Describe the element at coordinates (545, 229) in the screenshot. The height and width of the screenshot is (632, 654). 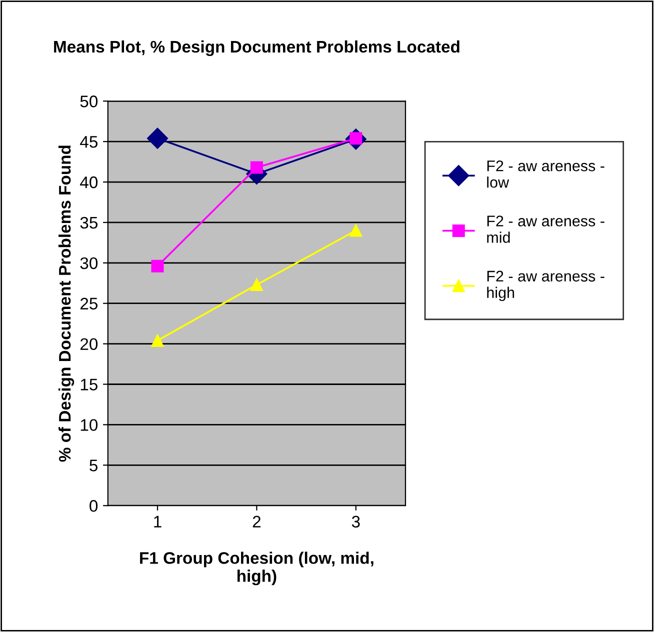
I see `legend-label: F2 - aw areness - mid` at that location.